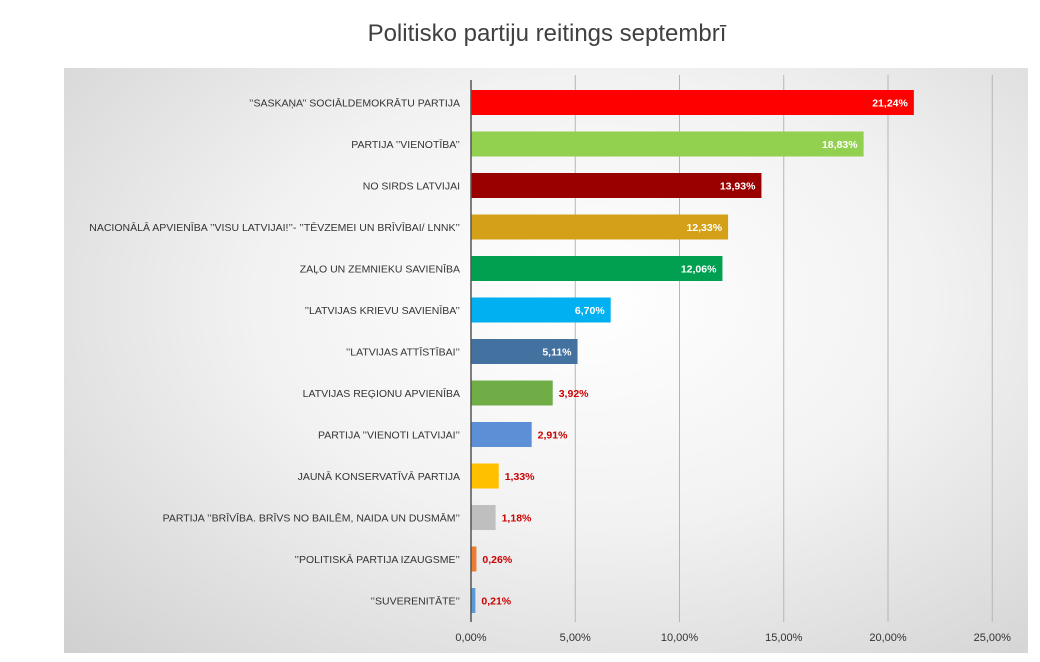 The width and height of the screenshot is (1040, 662). What do you see at coordinates (379, 477) in the screenshot?
I see `category-label: JAUNĀ KONSERVATĪVĀ PARTIJA` at bounding box center [379, 477].